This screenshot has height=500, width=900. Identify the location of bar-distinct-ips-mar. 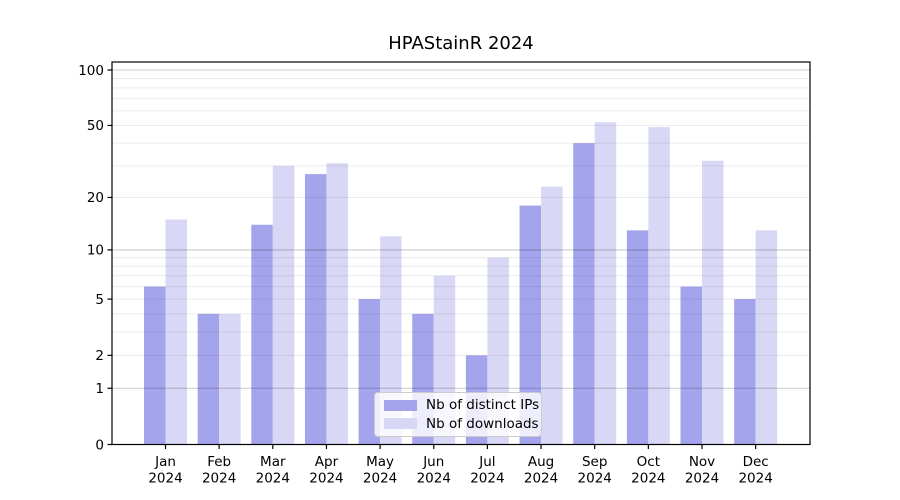
(262, 334).